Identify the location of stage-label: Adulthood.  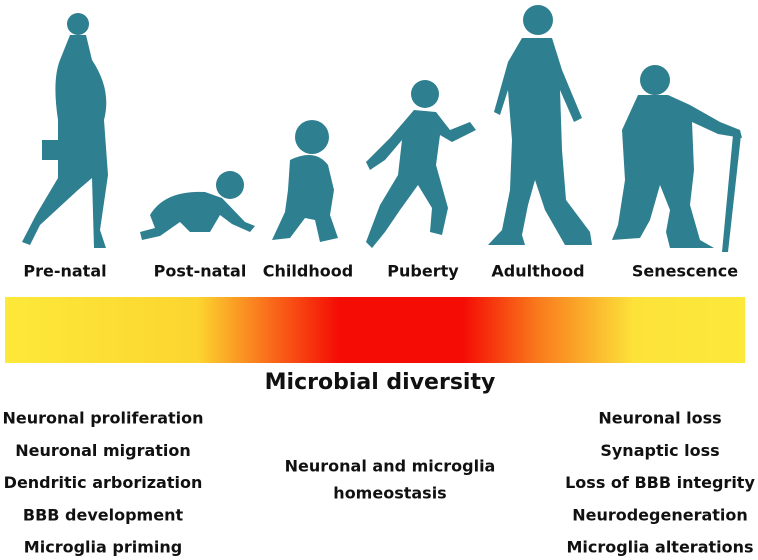
(537, 271).